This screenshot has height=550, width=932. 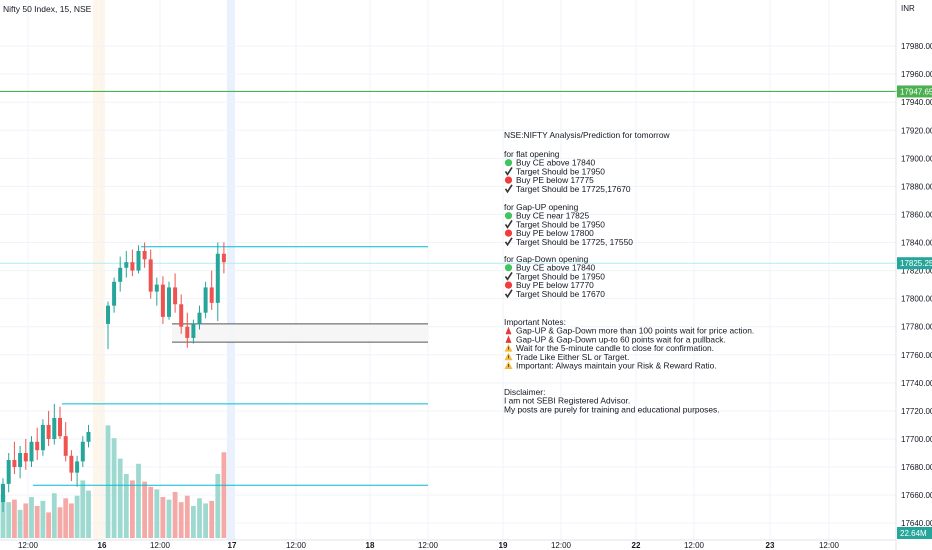 What do you see at coordinates (916, 383) in the screenshot?
I see `price-tick-label: 17740.00` at bounding box center [916, 383].